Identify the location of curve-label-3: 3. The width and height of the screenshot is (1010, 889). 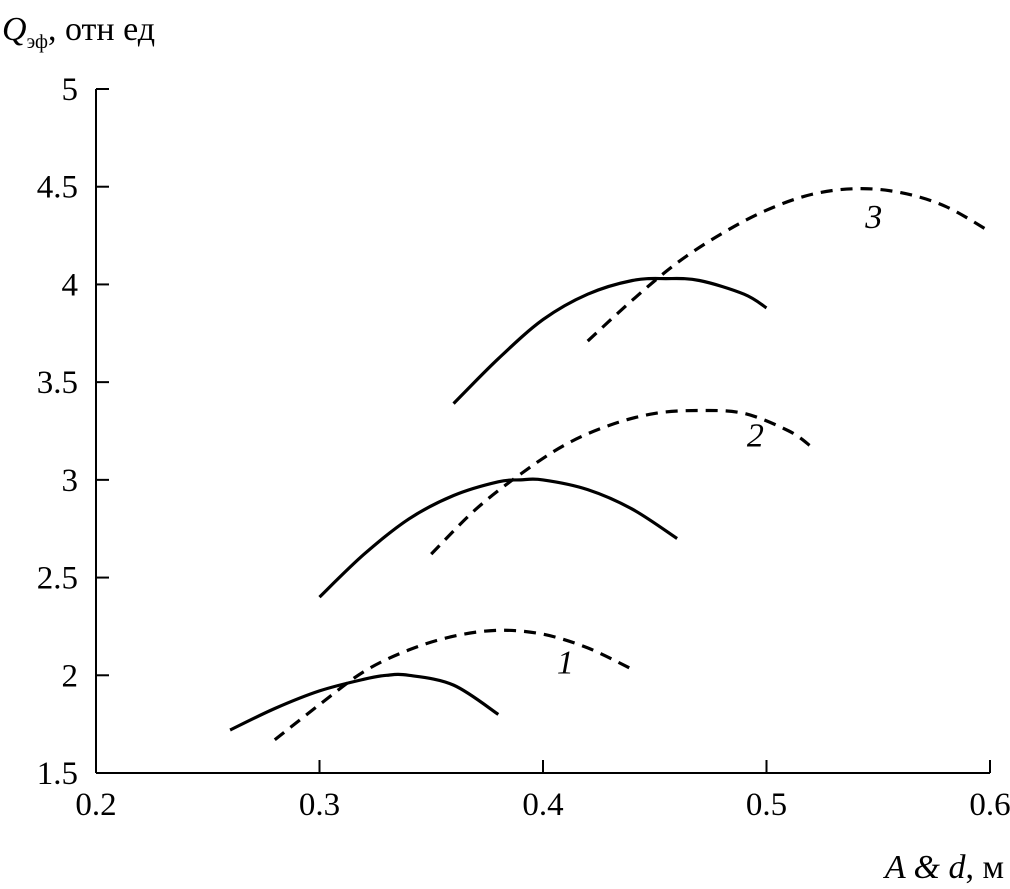
(873, 217).